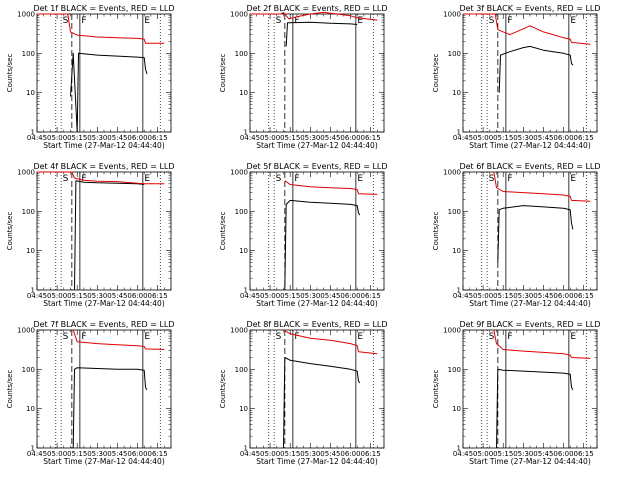 Image resolution: width=640 pixels, height=480 pixels. Describe the element at coordinates (529, 166) in the screenshot. I see `panel-title: Det 6f BLACK = Events, RED = LLD` at that location.